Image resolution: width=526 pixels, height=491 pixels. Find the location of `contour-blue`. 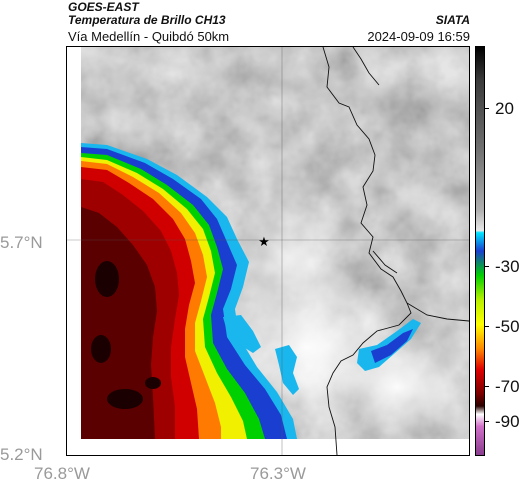

contour-blue is located at coordinates (392, 346).